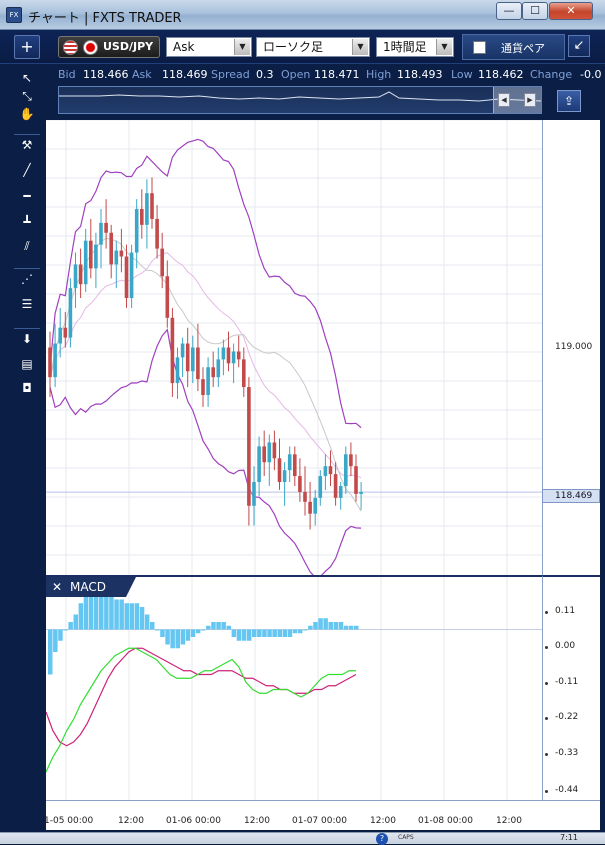 The height and width of the screenshot is (845, 605). Describe the element at coordinates (27, 47) in the screenshot. I see `add-chart-button: +` at that location.